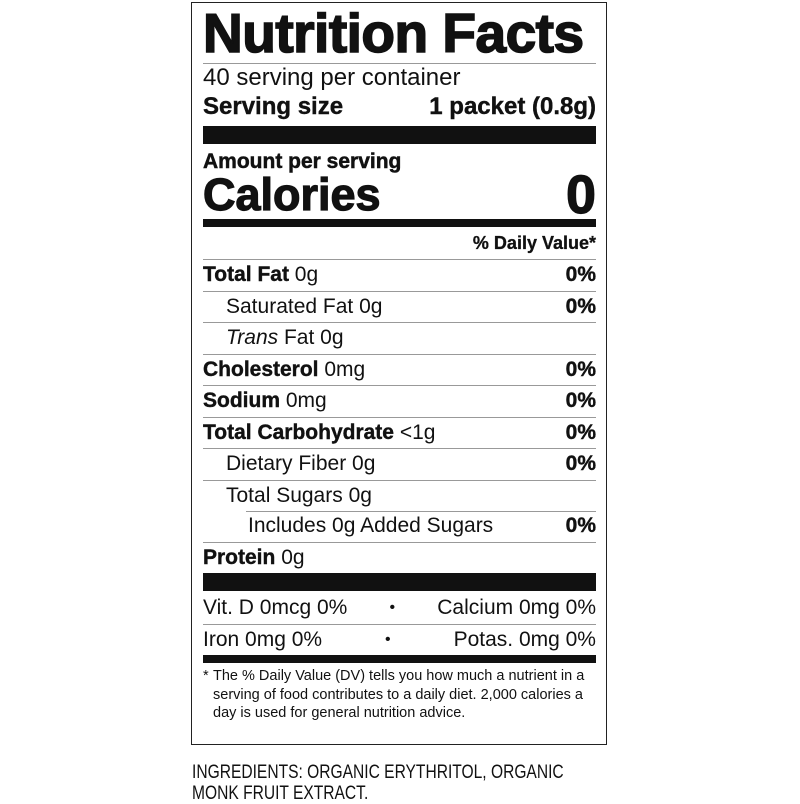  I want to click on nutrient-name: Total Sugars, so click(284, 495).